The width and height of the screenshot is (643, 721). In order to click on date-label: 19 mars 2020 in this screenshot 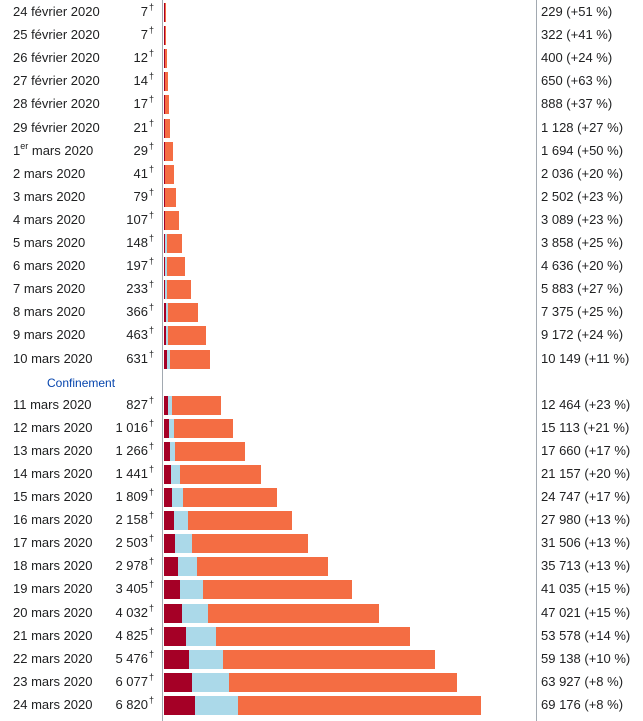, I will do `click(53, 589)`.